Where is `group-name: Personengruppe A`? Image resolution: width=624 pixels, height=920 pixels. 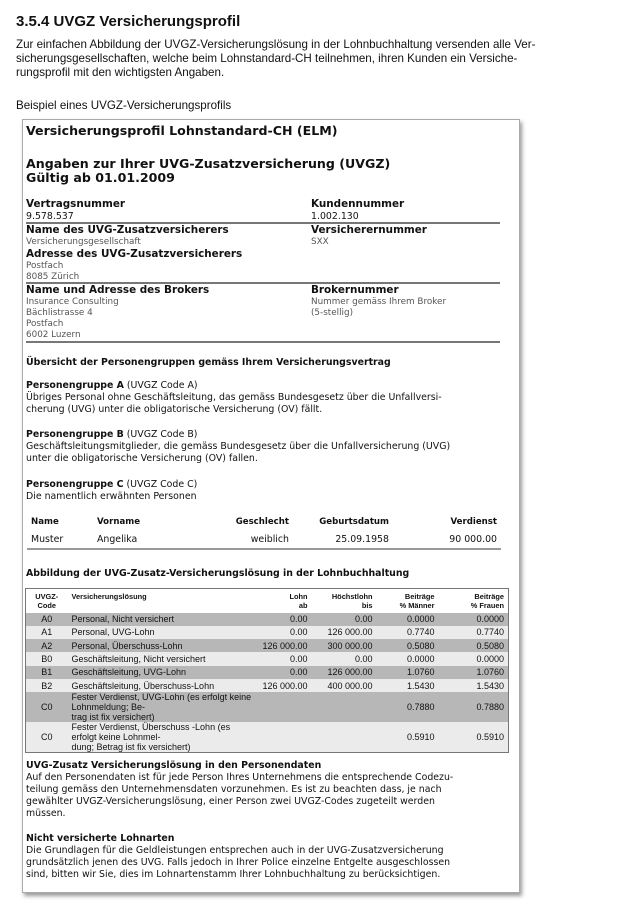
group-name: Personengruppe A is located at coordinates (75, 385).